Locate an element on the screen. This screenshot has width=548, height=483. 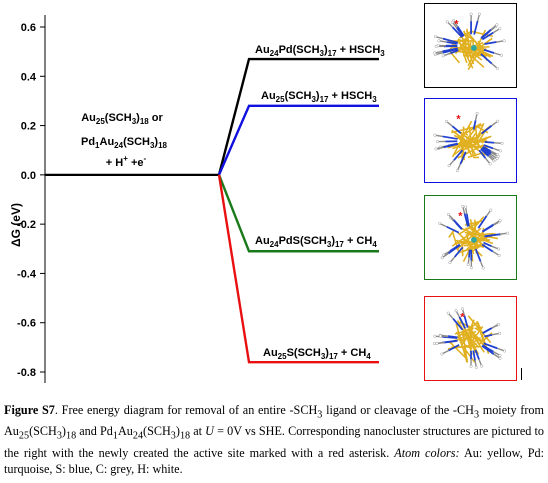
initial-state-label-3: + H+ +e- is located at coordinates (126, 161).